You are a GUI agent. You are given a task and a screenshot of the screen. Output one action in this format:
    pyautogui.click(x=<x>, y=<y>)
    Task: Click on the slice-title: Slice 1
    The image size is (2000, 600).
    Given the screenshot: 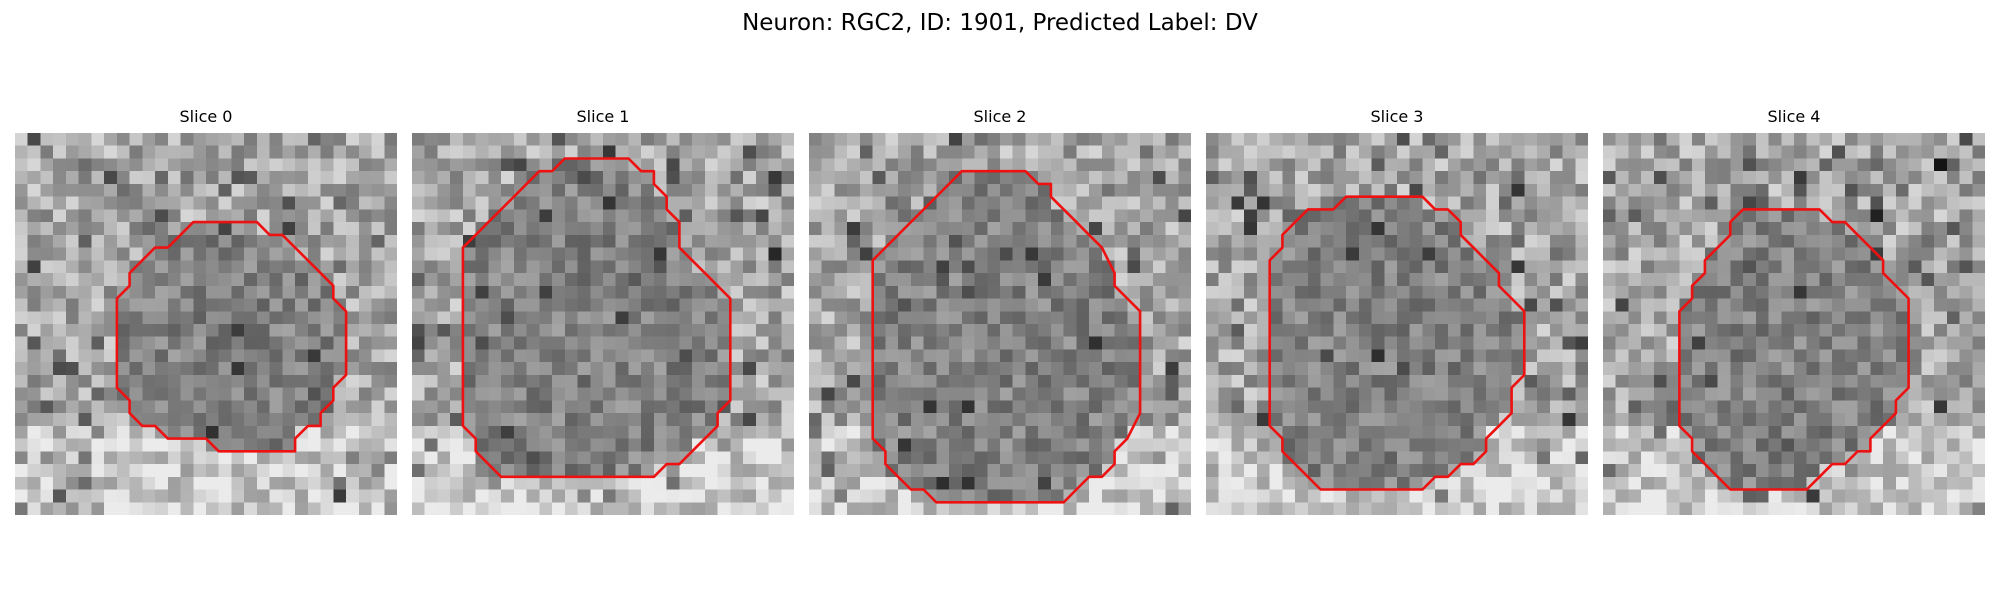 What is the action you would take?
    pyautogui.click(x=603, y=116)
    